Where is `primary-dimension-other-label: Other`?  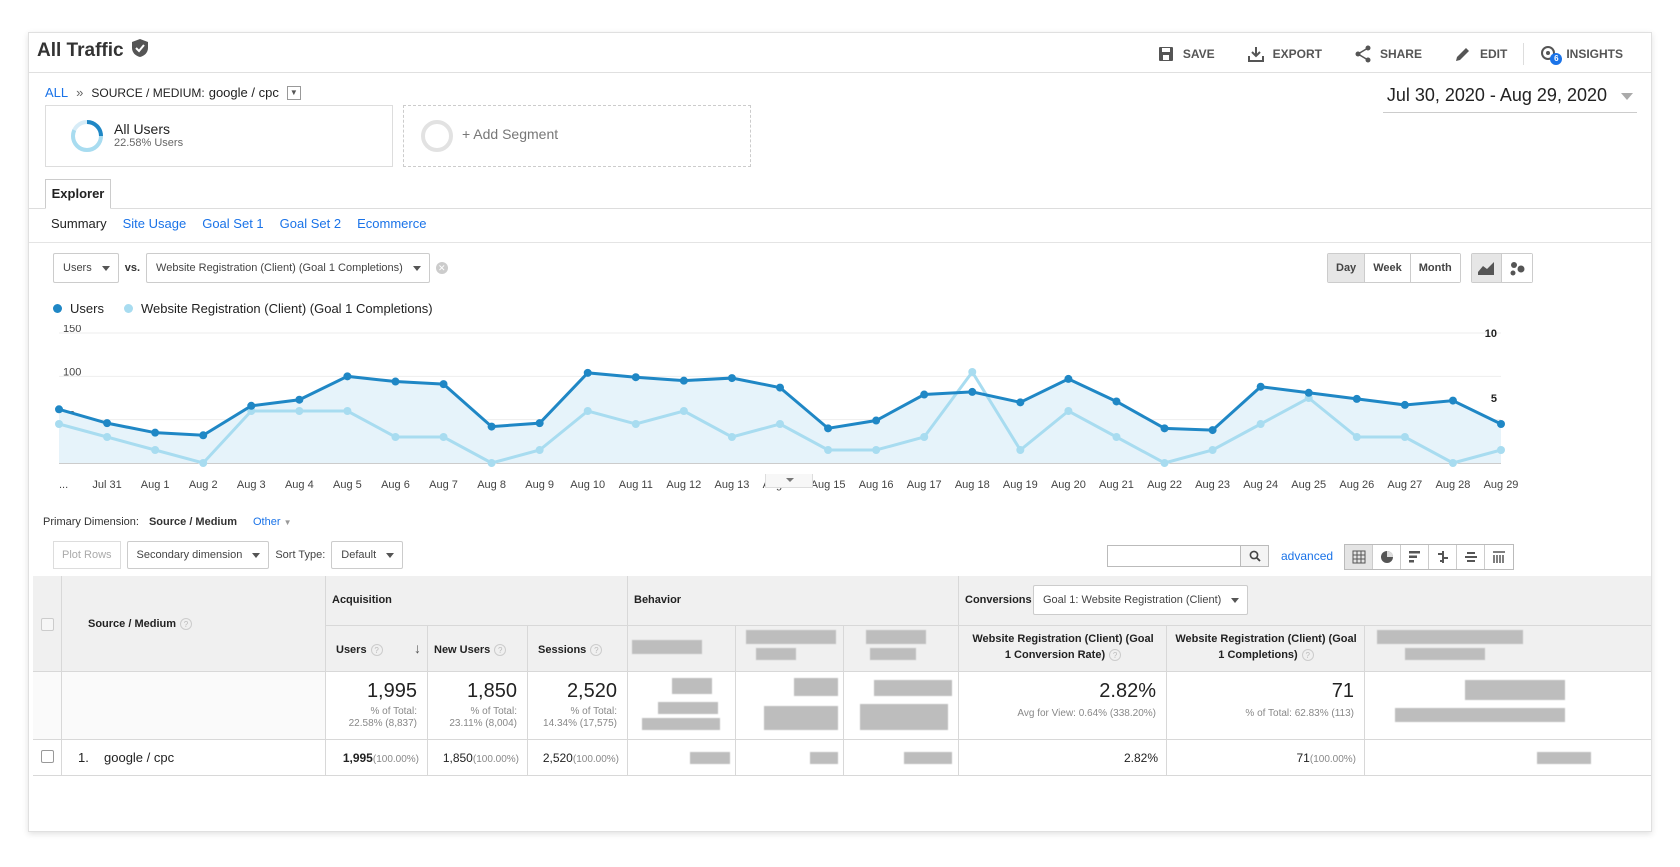 primary-dimension-other-label: Other is located at coordinates (267, 522).